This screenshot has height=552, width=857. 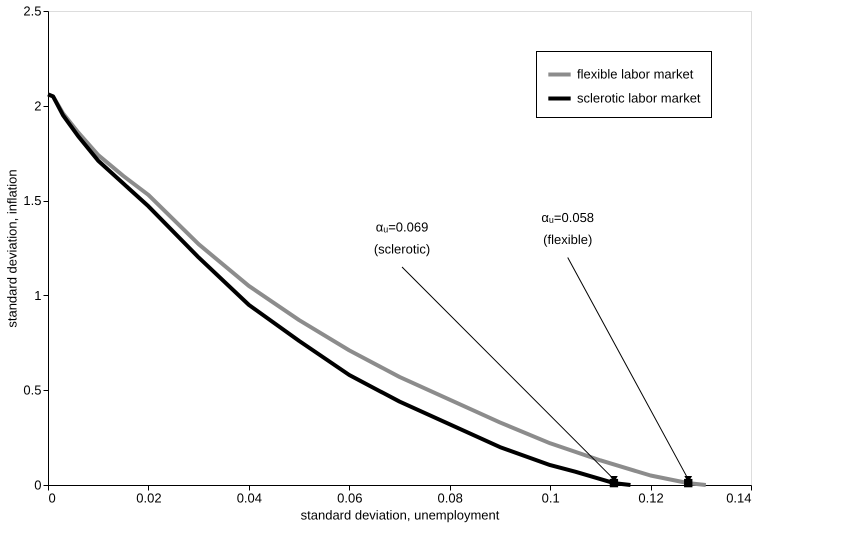 I want to click on legend-label: sclerotic labor market, so click(x=639, y=98).